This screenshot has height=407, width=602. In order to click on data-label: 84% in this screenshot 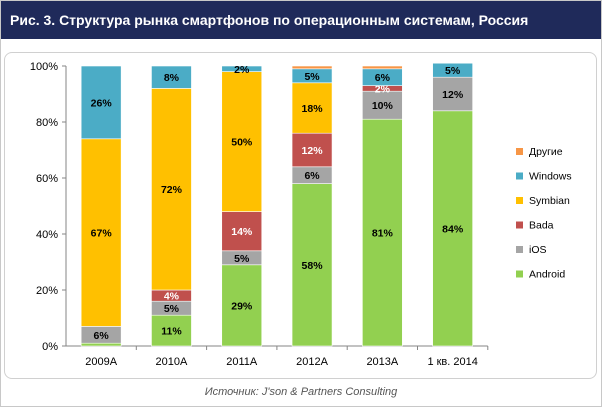, I will do `click(453, 229)`.